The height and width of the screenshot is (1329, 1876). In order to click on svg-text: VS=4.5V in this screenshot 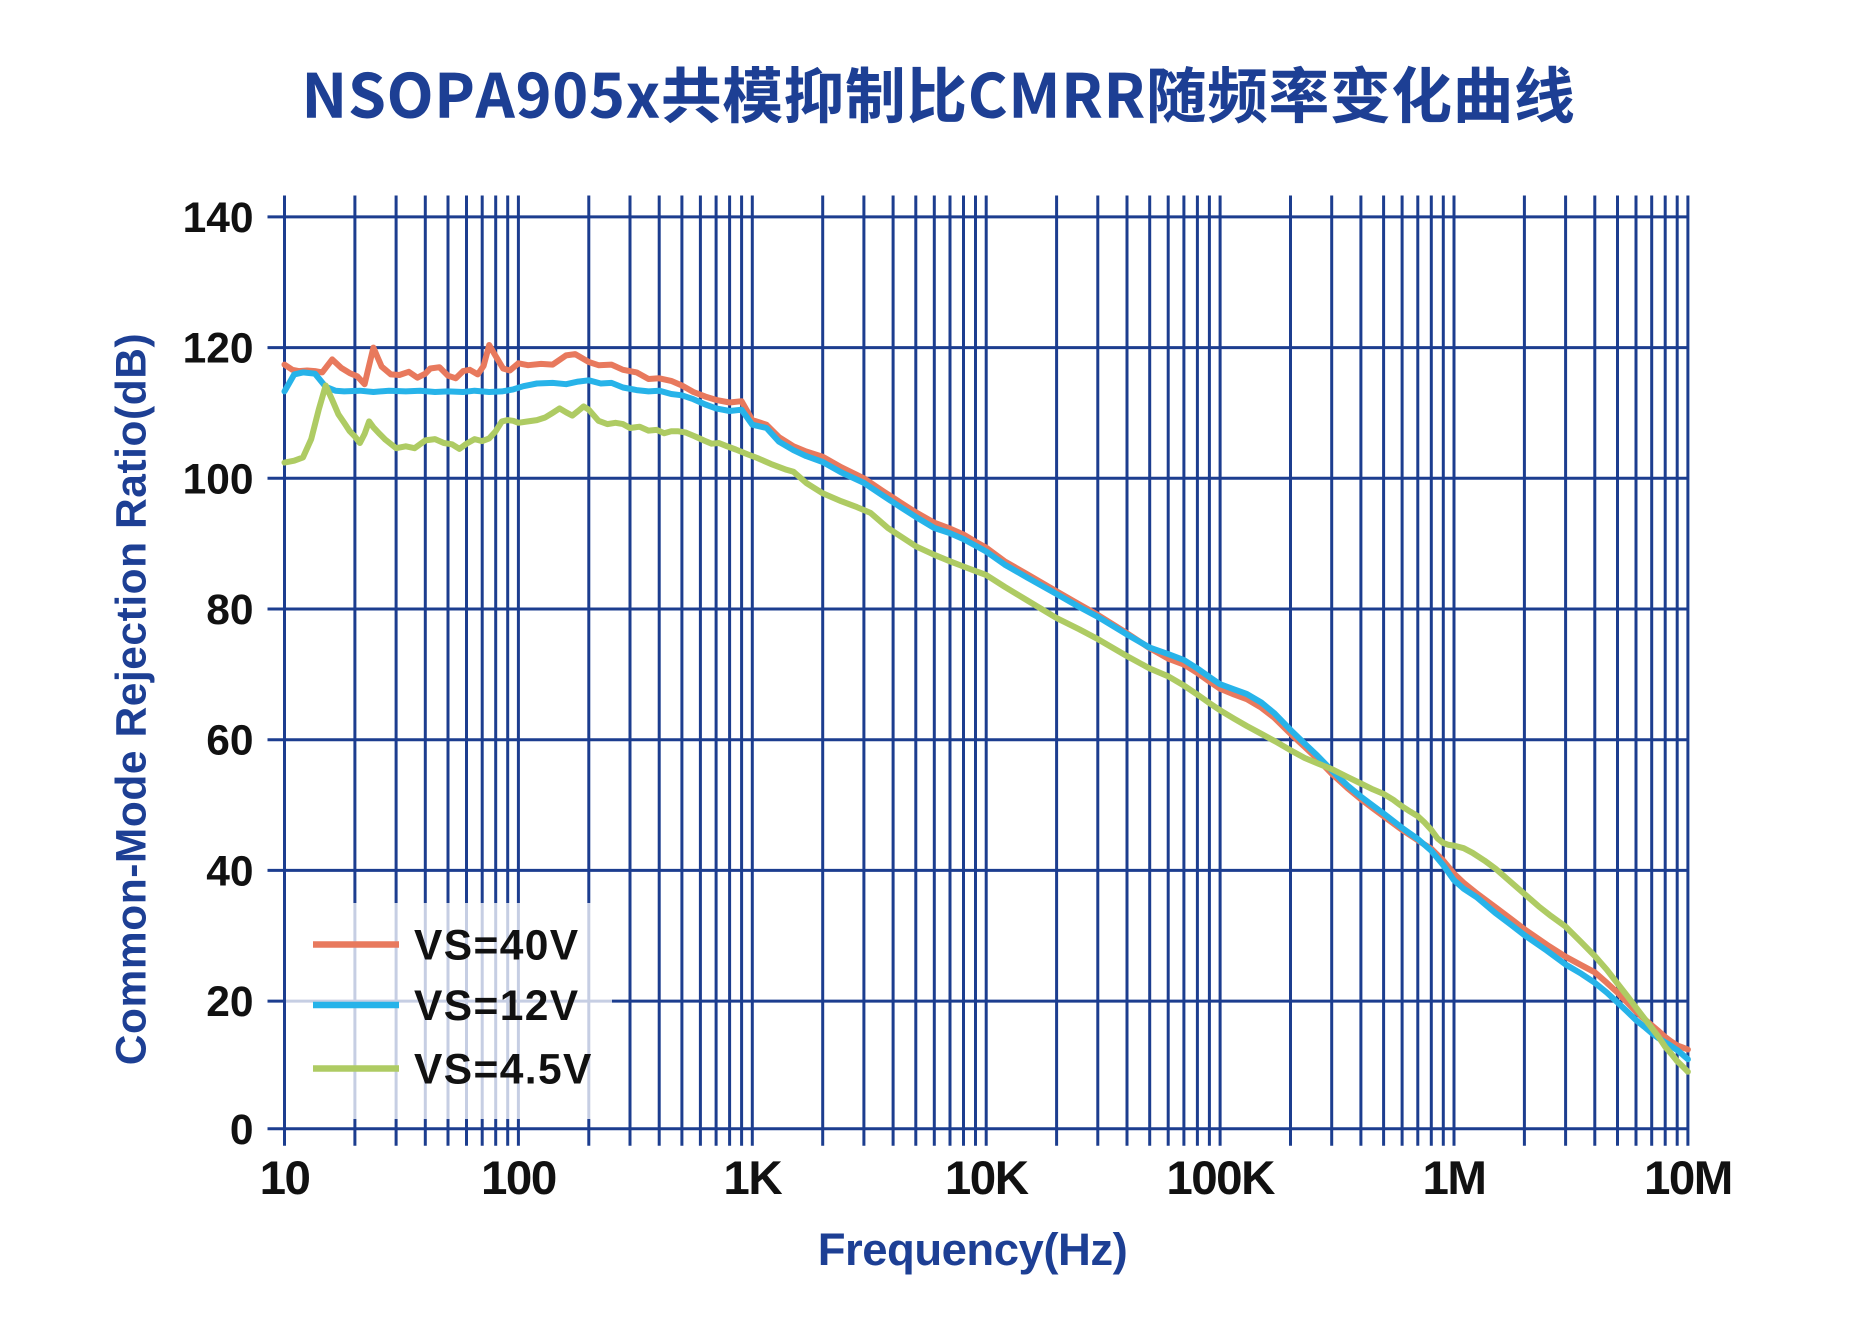, I will do `click(503, 1070)`.